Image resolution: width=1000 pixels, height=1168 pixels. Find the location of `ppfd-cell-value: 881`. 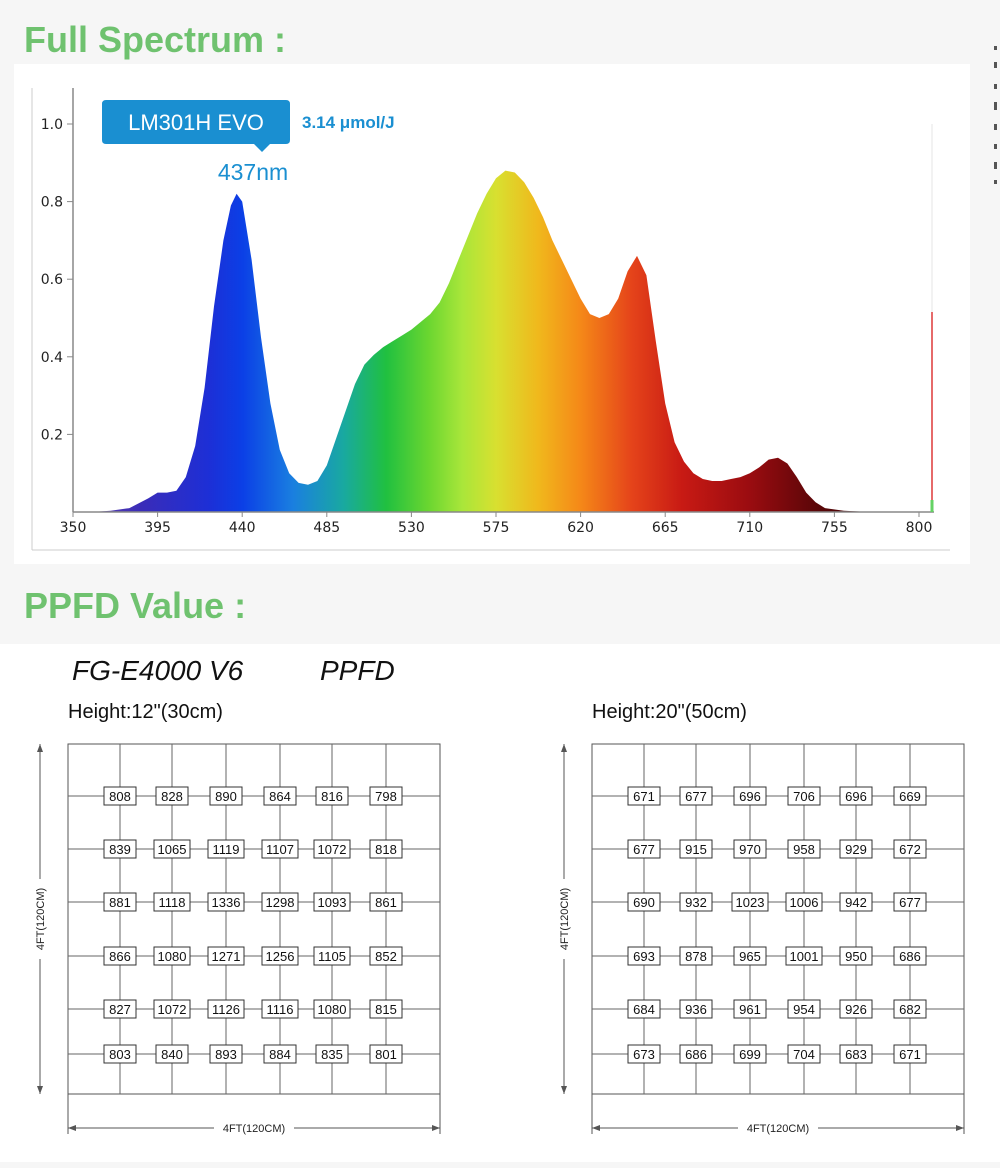

ppfd-cell-value: 881 is located at coordinates (120, 902).